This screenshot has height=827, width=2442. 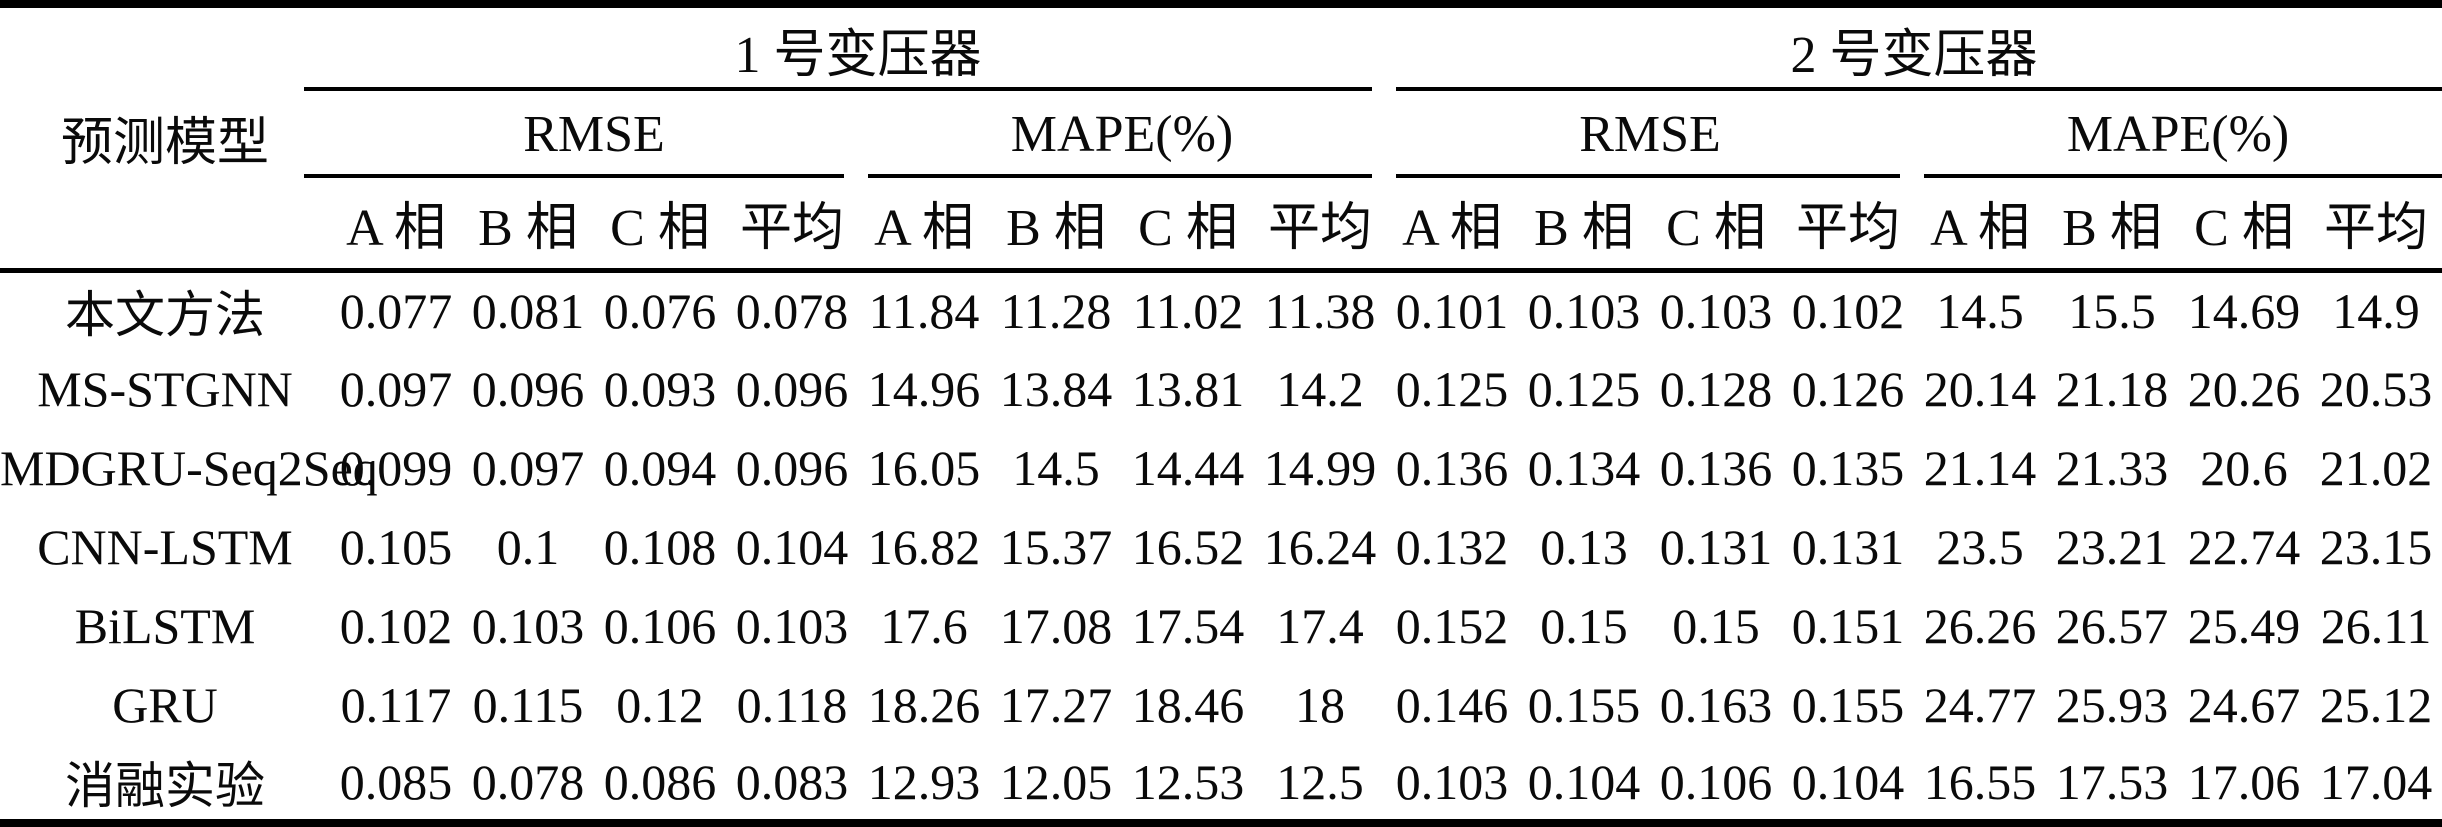 What do you see at coordinates (1584, 546) in the screenshot?
I see `cell: 0.13` at bounding box center [1584, 546].